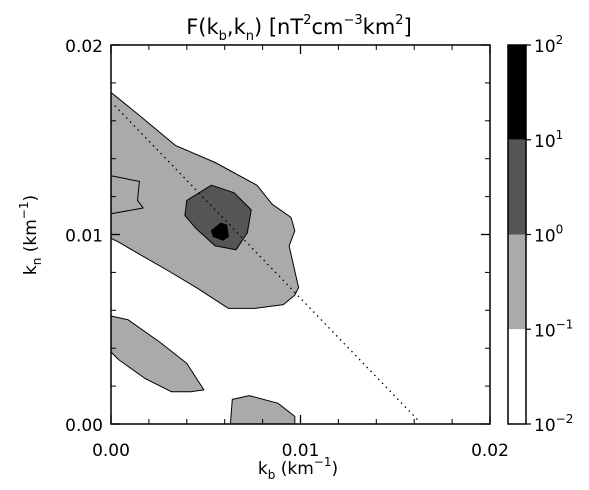 The height and width of the screenshot is (490, 589). What do you see at coordinates (298, 468) in the screenshot?
I see `x-axis-label: kb (km−1)` at bounding box center [298, 468].